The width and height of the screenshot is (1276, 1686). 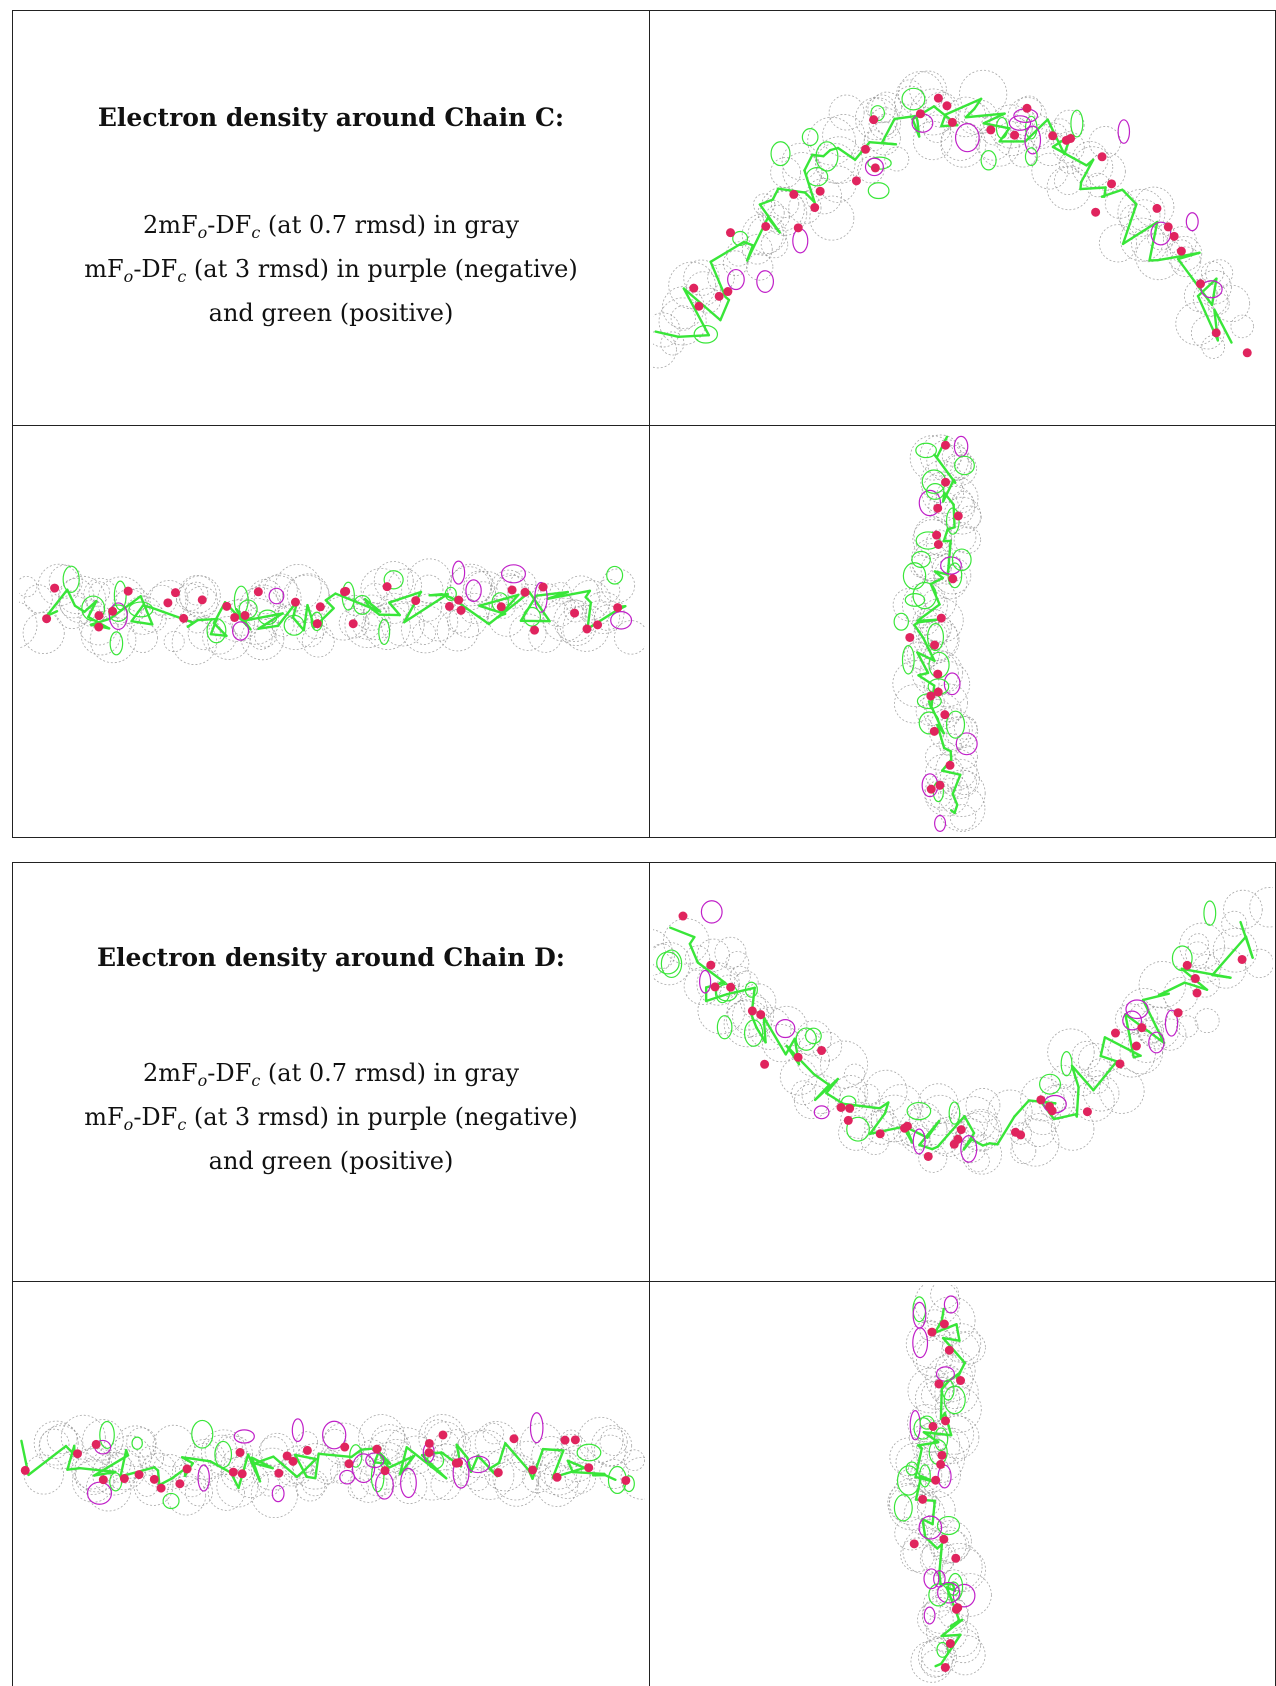 I want to click on chain-c-density-view-side, so click(x=332, y=632).